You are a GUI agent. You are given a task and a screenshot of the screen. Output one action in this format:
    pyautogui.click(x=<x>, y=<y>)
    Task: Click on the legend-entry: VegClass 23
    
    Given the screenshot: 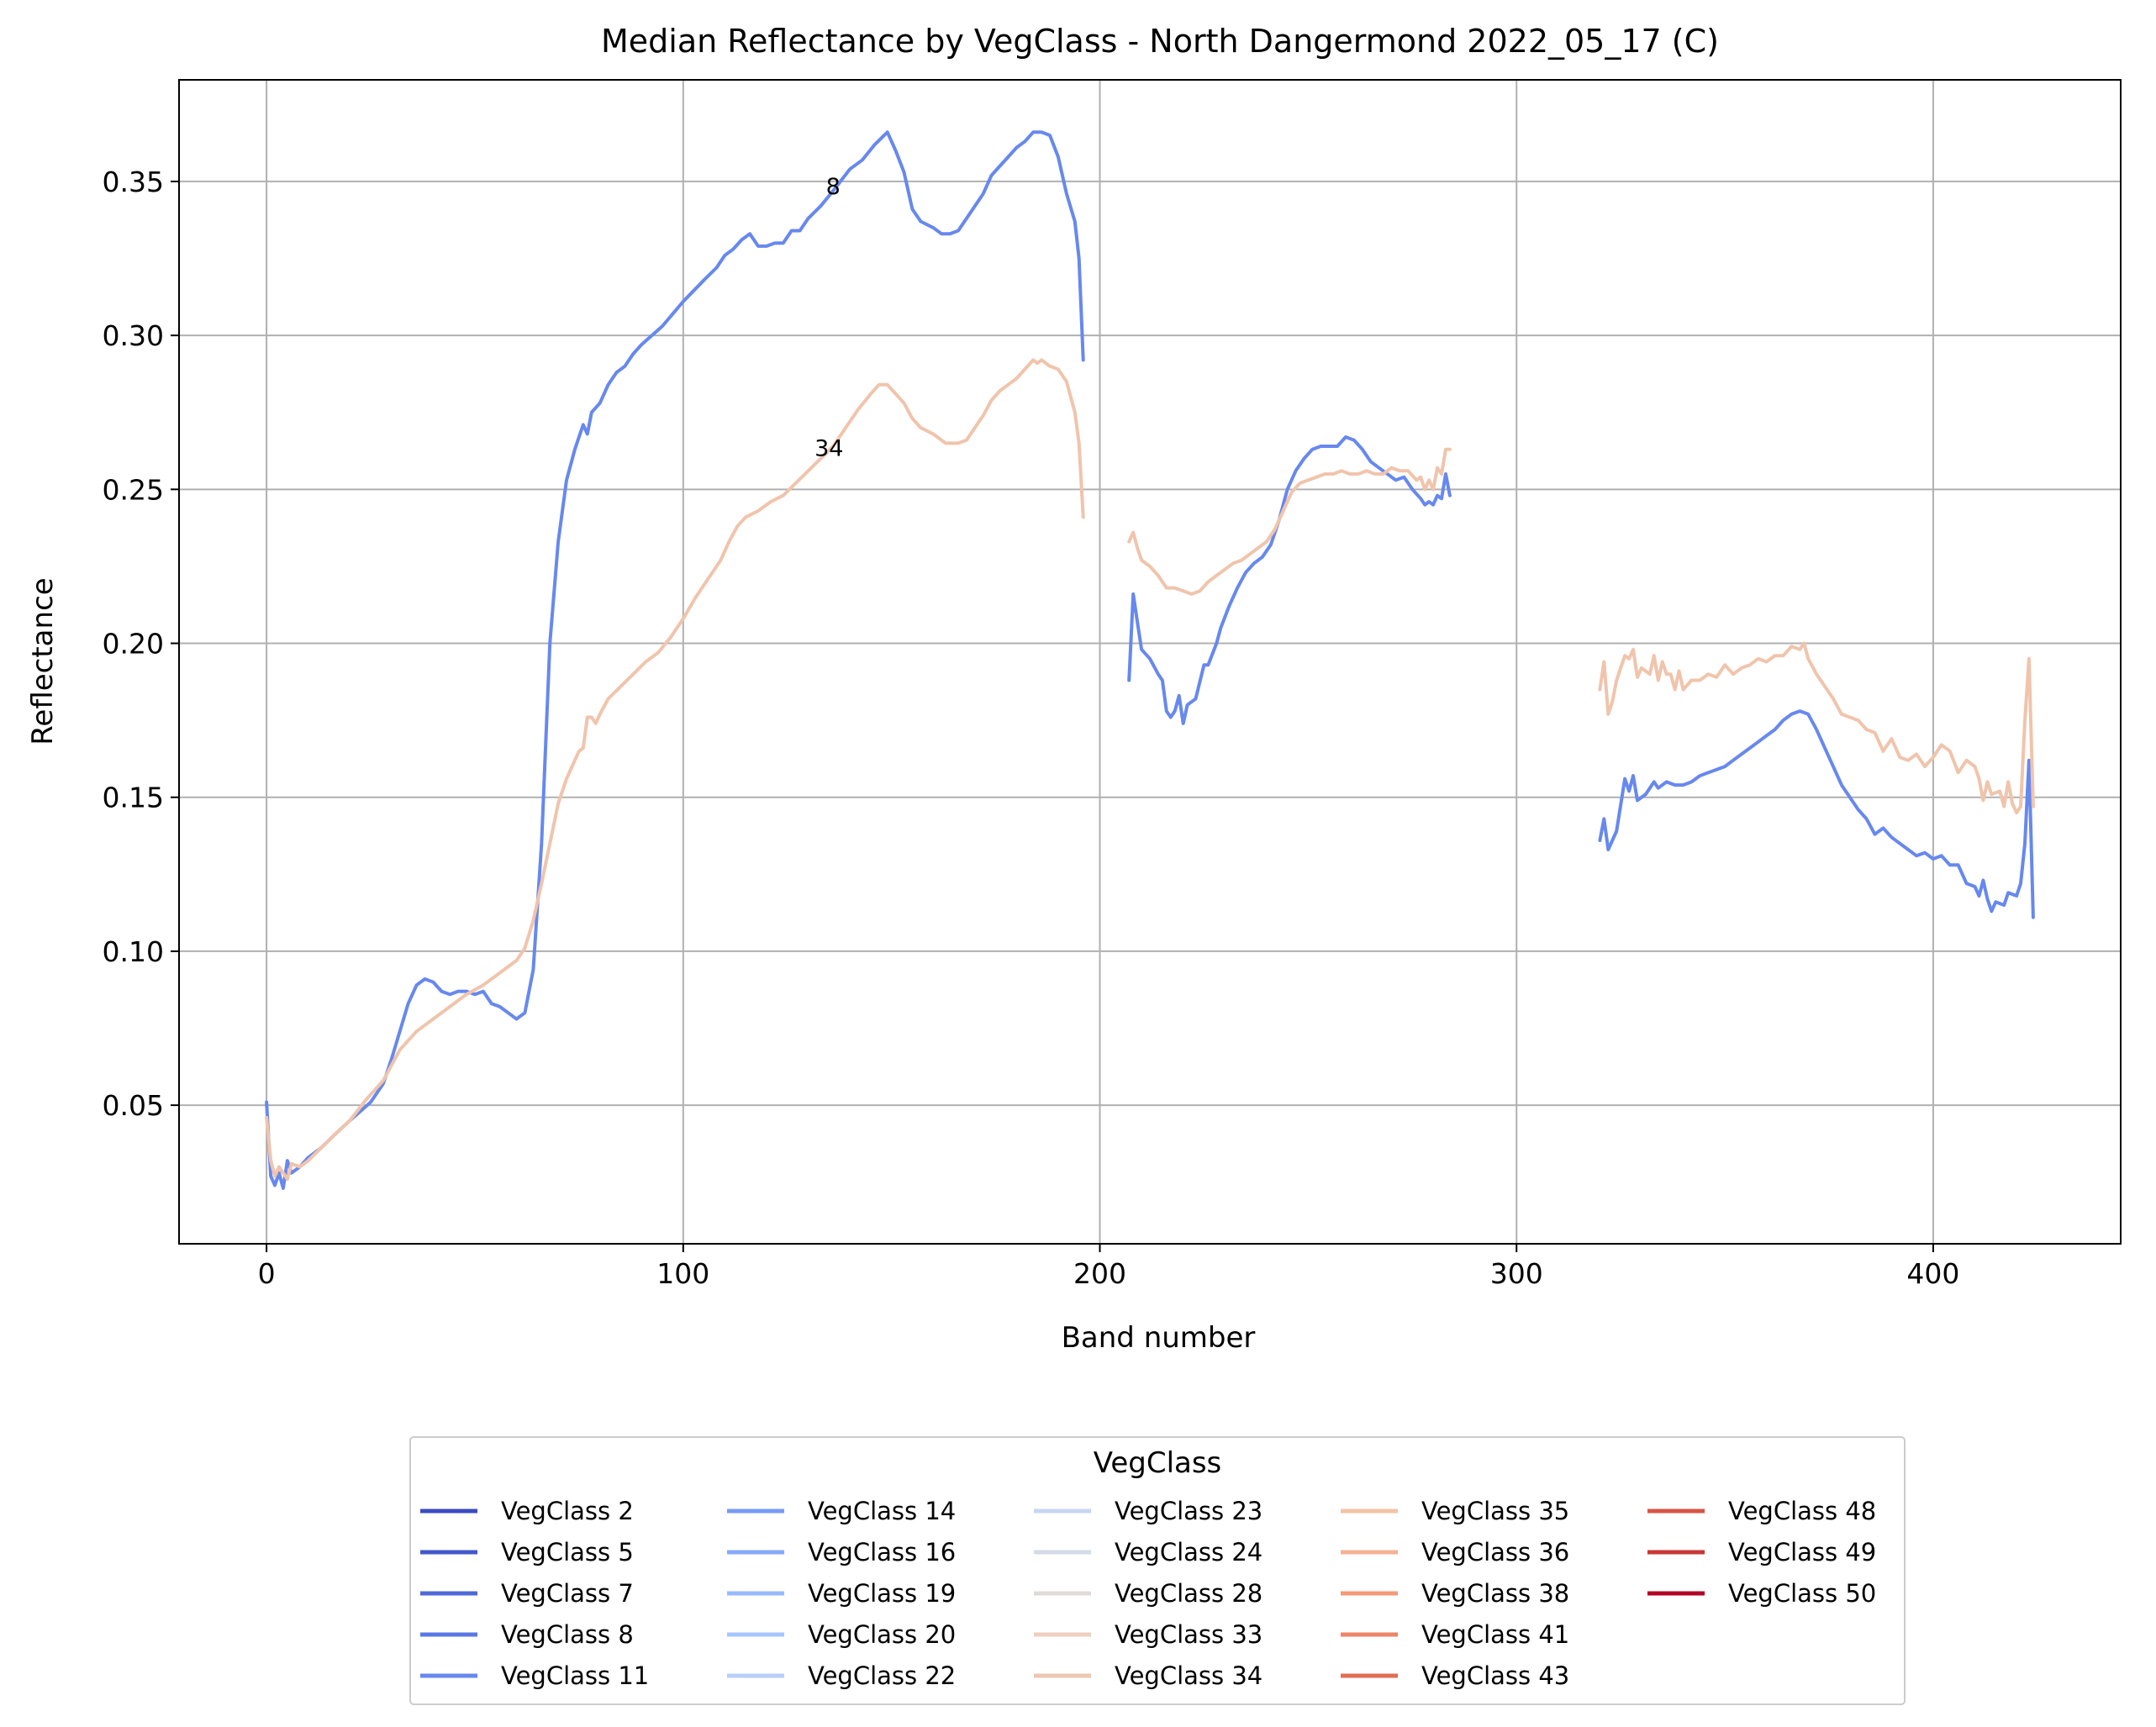 What is the action you would take?
    pyautogui.click(x=1148, y=1511)
    